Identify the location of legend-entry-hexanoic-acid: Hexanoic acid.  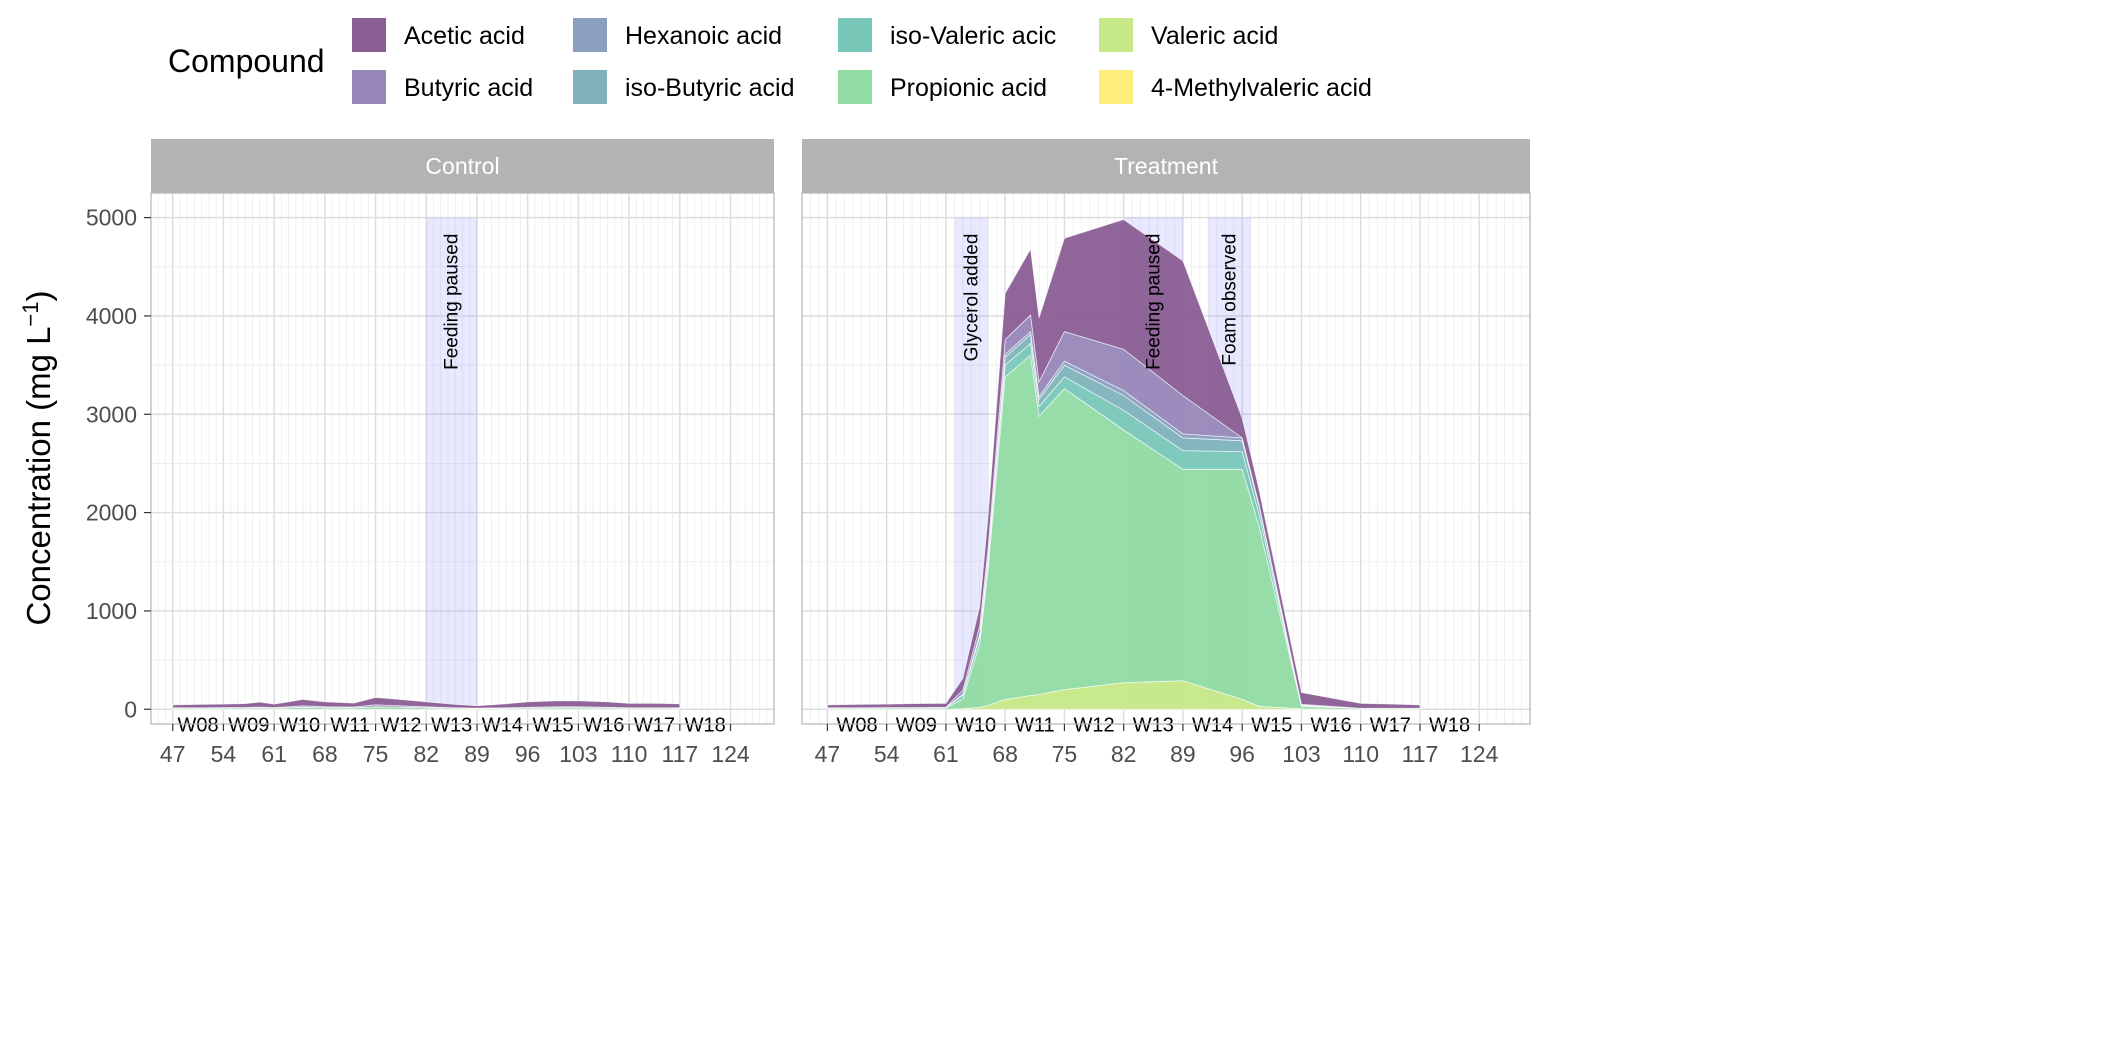
(677, 35).